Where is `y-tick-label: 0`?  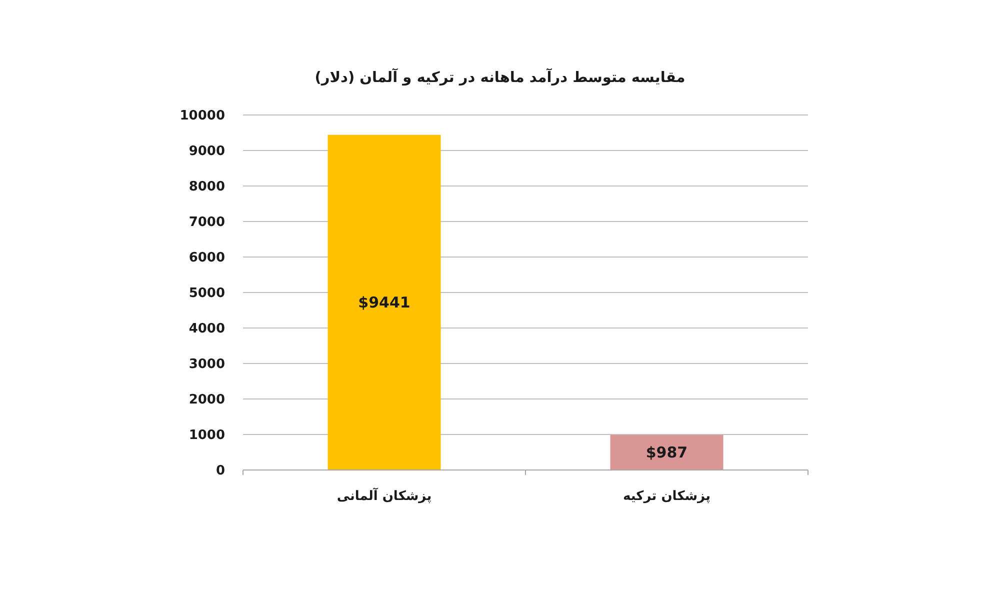 y-tick-label: 0 is located at coordinates (220, 471).